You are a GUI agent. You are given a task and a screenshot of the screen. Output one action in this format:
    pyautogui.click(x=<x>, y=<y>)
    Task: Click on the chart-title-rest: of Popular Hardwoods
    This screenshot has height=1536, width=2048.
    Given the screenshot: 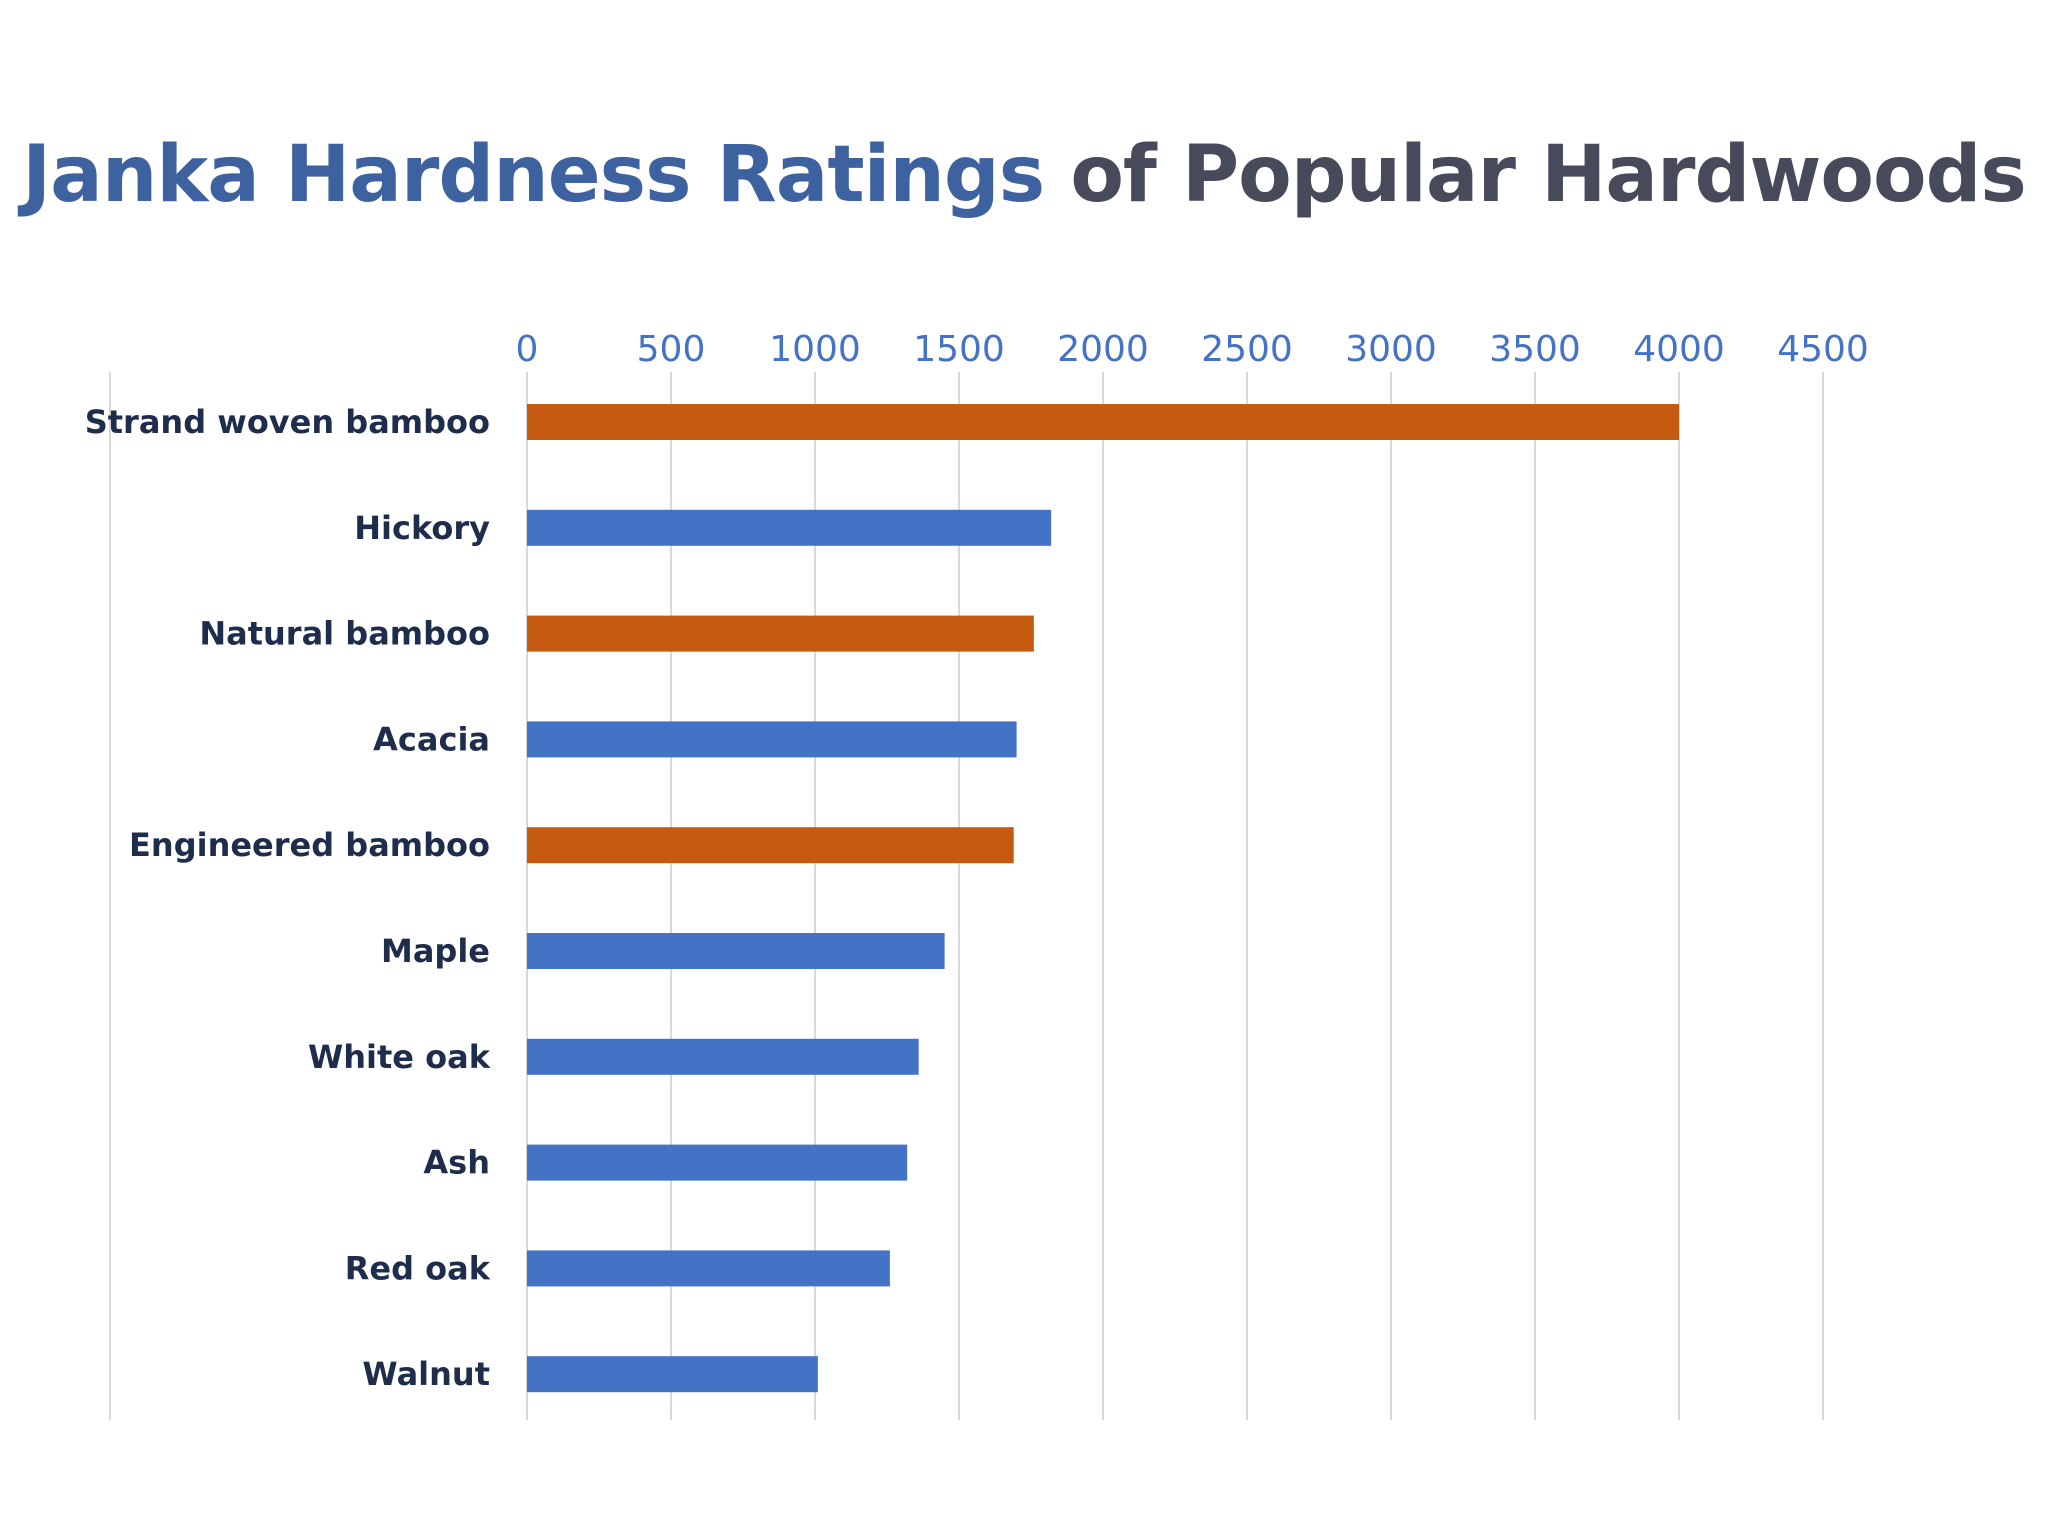 What is the action you would take?
    pyautogui.click(x=1548, y=175)
    